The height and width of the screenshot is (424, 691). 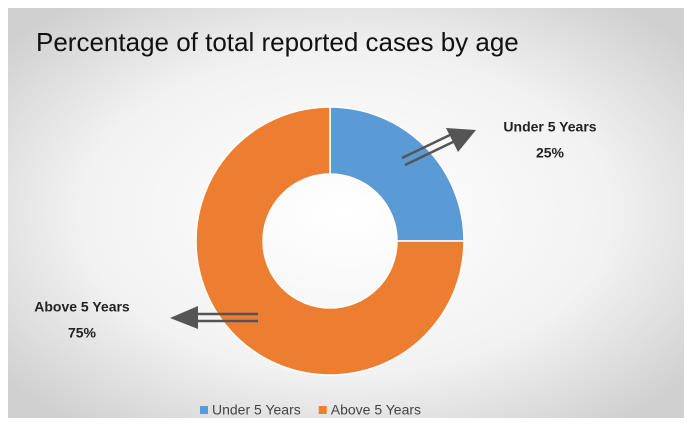 What do you see at coordinates (82, 307) in the screenshot?
I see `data-label-name: Above 5 Years` at bounding box center [82, 307].